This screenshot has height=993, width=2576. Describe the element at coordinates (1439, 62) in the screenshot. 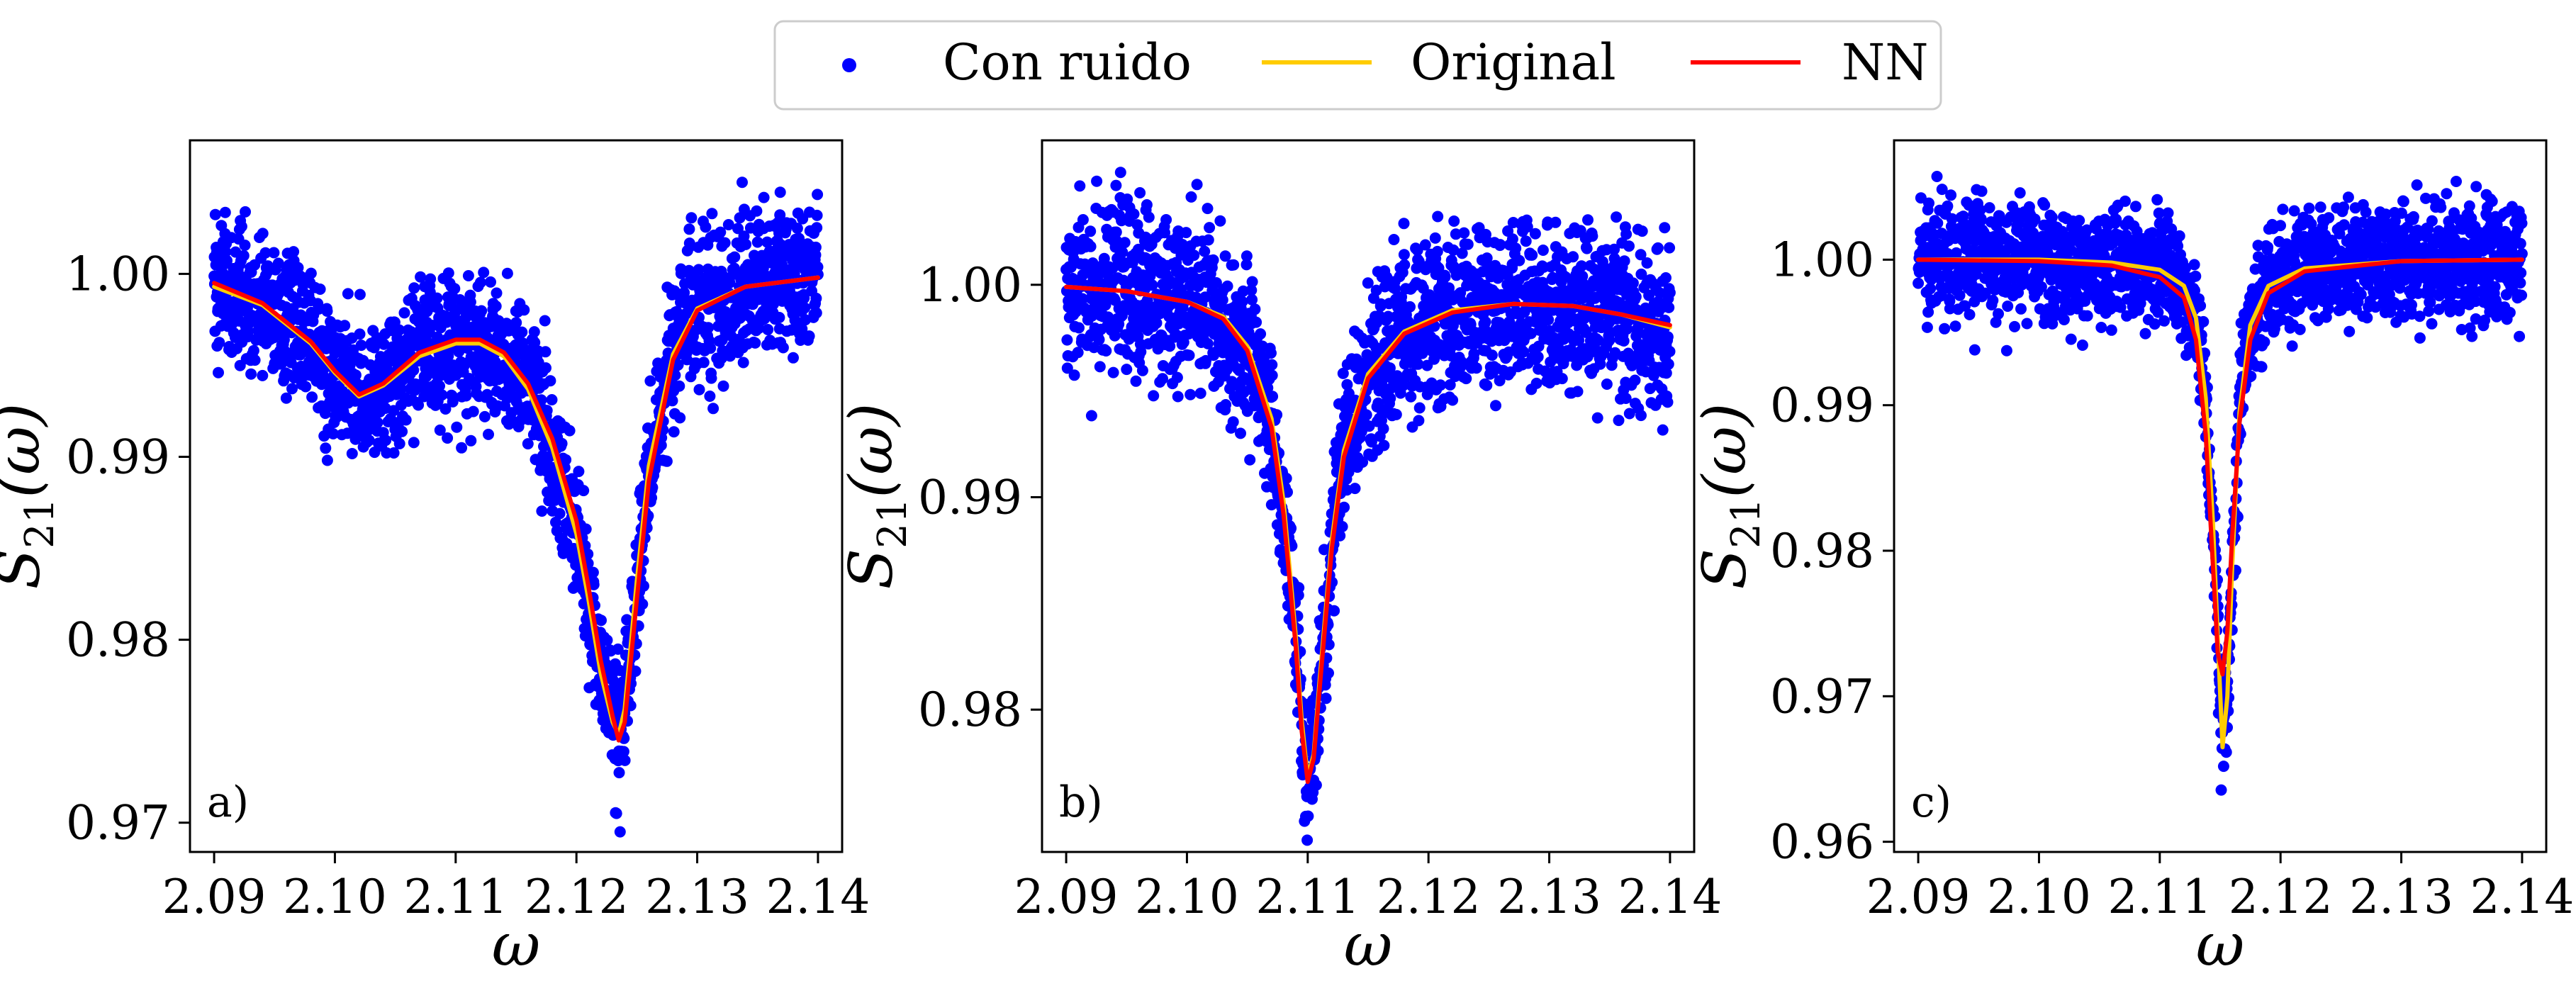

I see `legend-entry-original: Original` at that location.